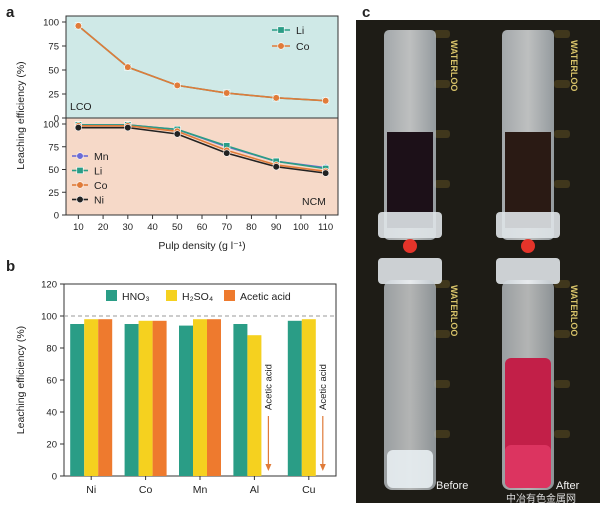  What do you see at coordinates (200, 490) in the screenshot?
I see `xtick-label: Mn` at bounding box center [200, 490].